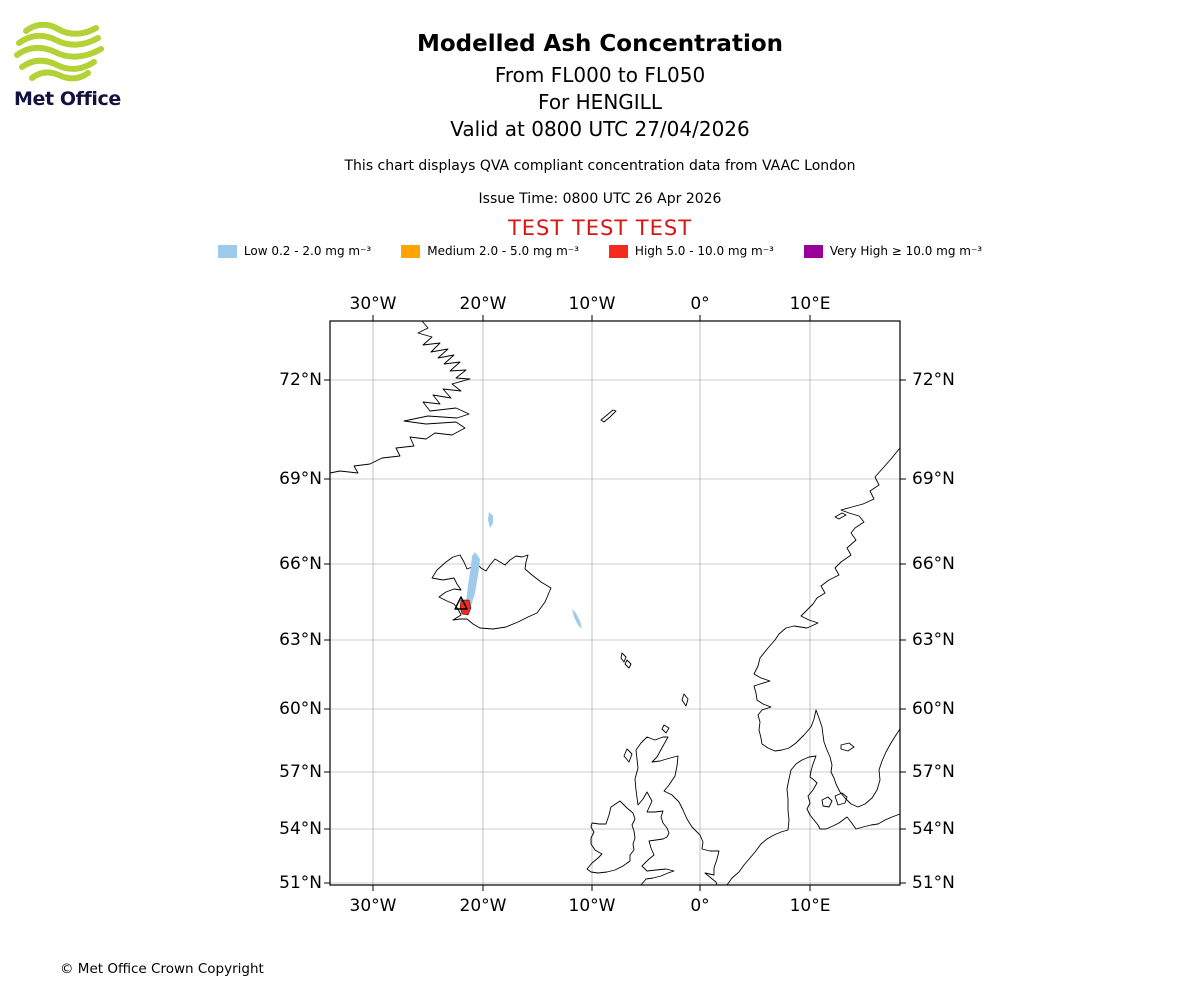 Image resolution: width=1200 pixels, height=1000 pixels. I want to click on page-title: Modelled Ash Concentration, so click(600, 44).